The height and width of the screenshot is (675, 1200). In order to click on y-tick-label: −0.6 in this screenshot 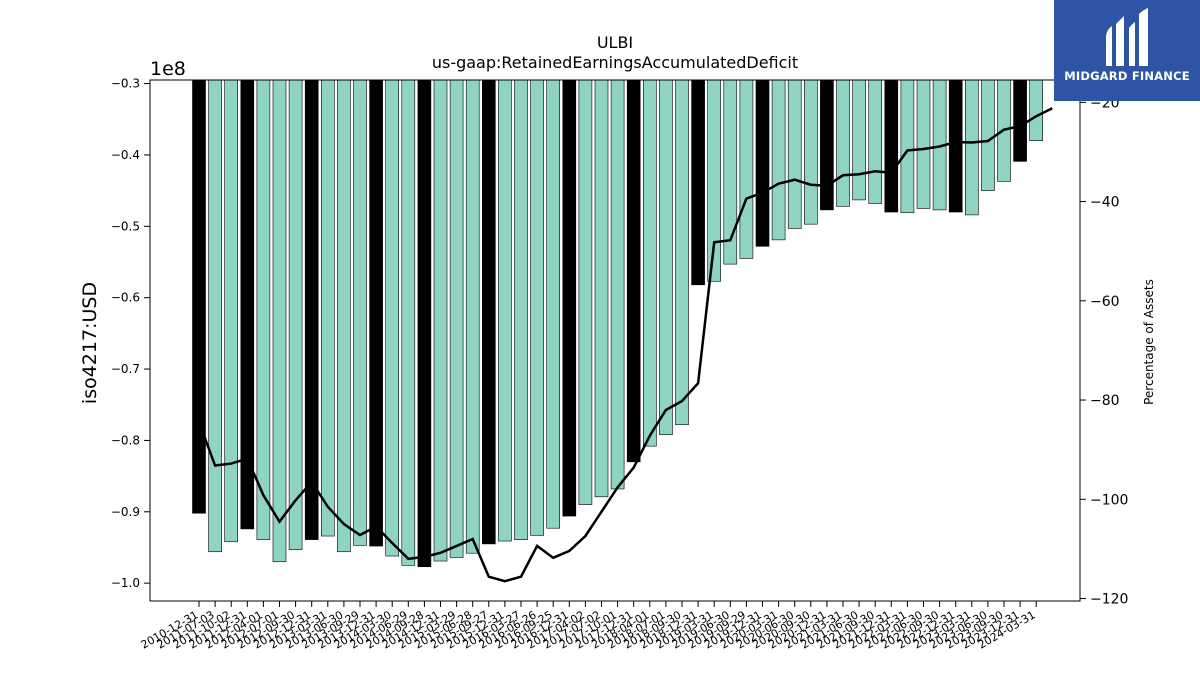, I will do `click(125, 298)`.